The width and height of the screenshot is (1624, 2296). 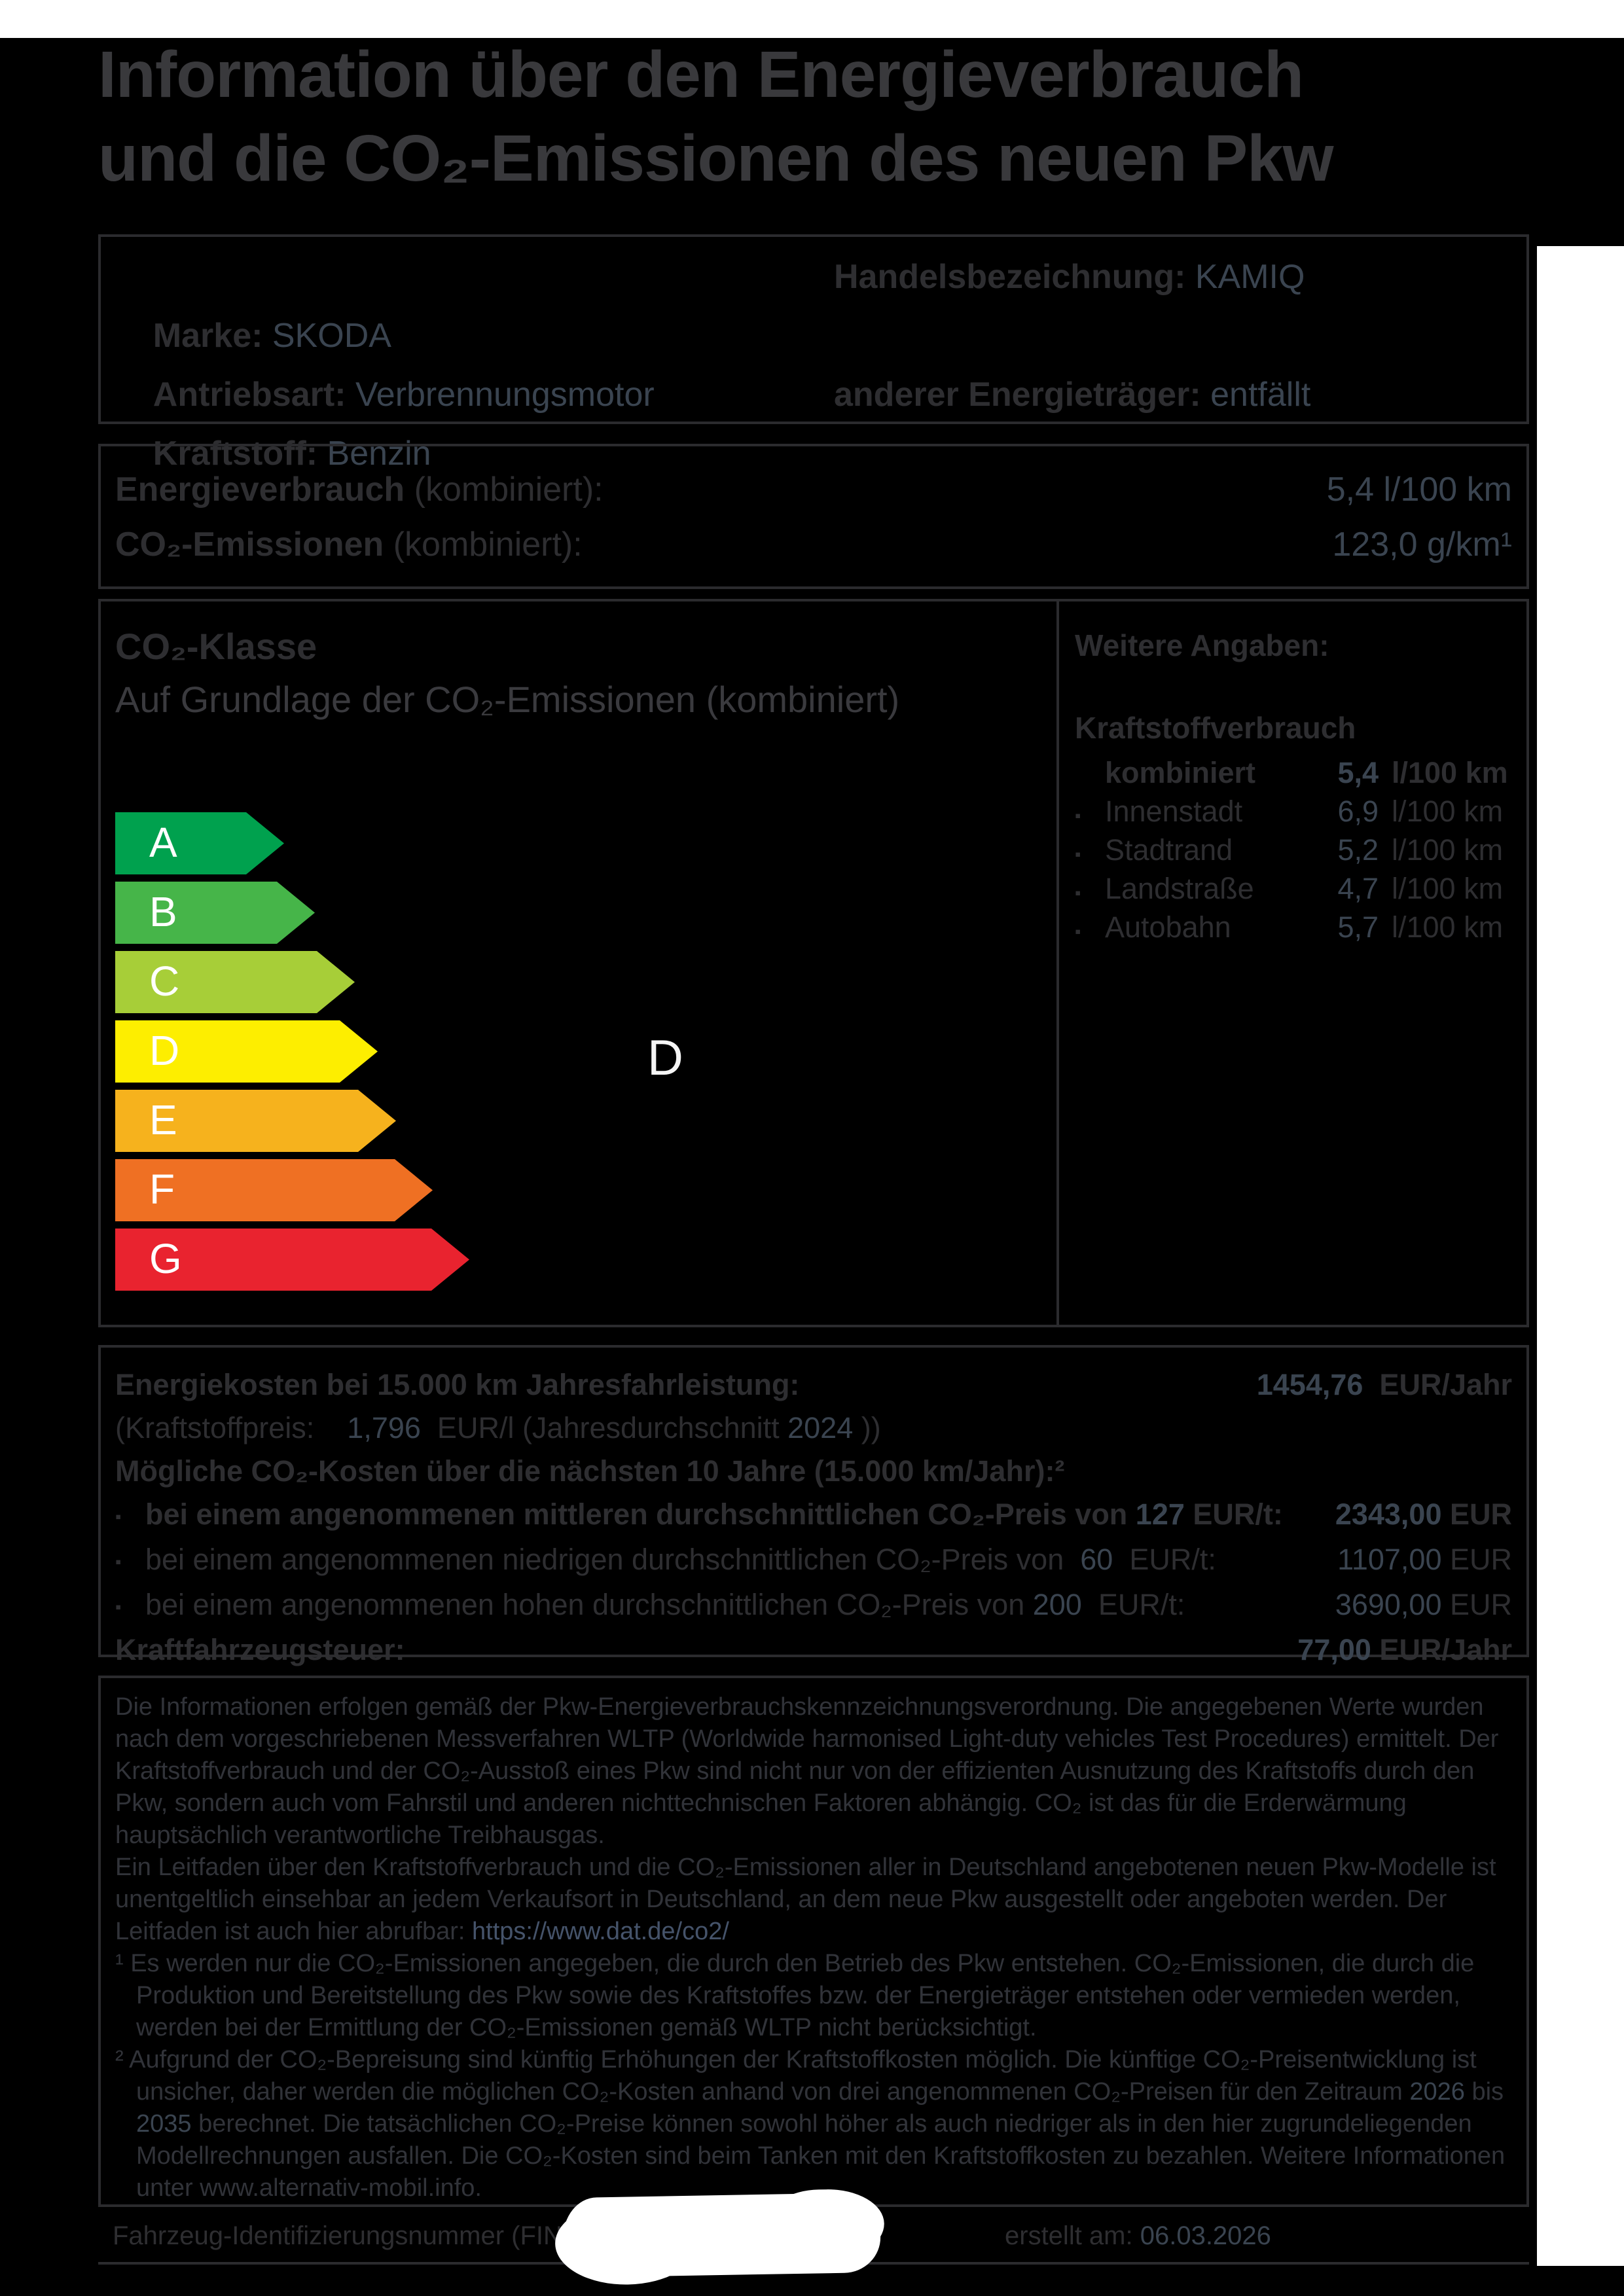 What do you see at coordinates (1057, 963) in the screenshot?
I see `panel-divider` at bounding box center [1057, 963].